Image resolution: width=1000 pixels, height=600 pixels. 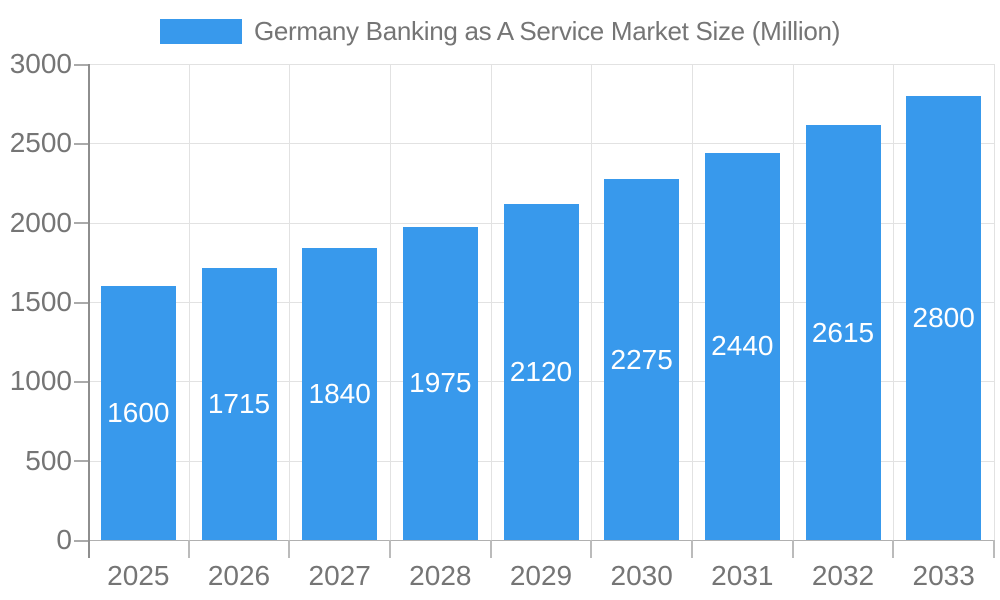 I want to click on x-axis-label: 2025, so click(x=138, y=575).